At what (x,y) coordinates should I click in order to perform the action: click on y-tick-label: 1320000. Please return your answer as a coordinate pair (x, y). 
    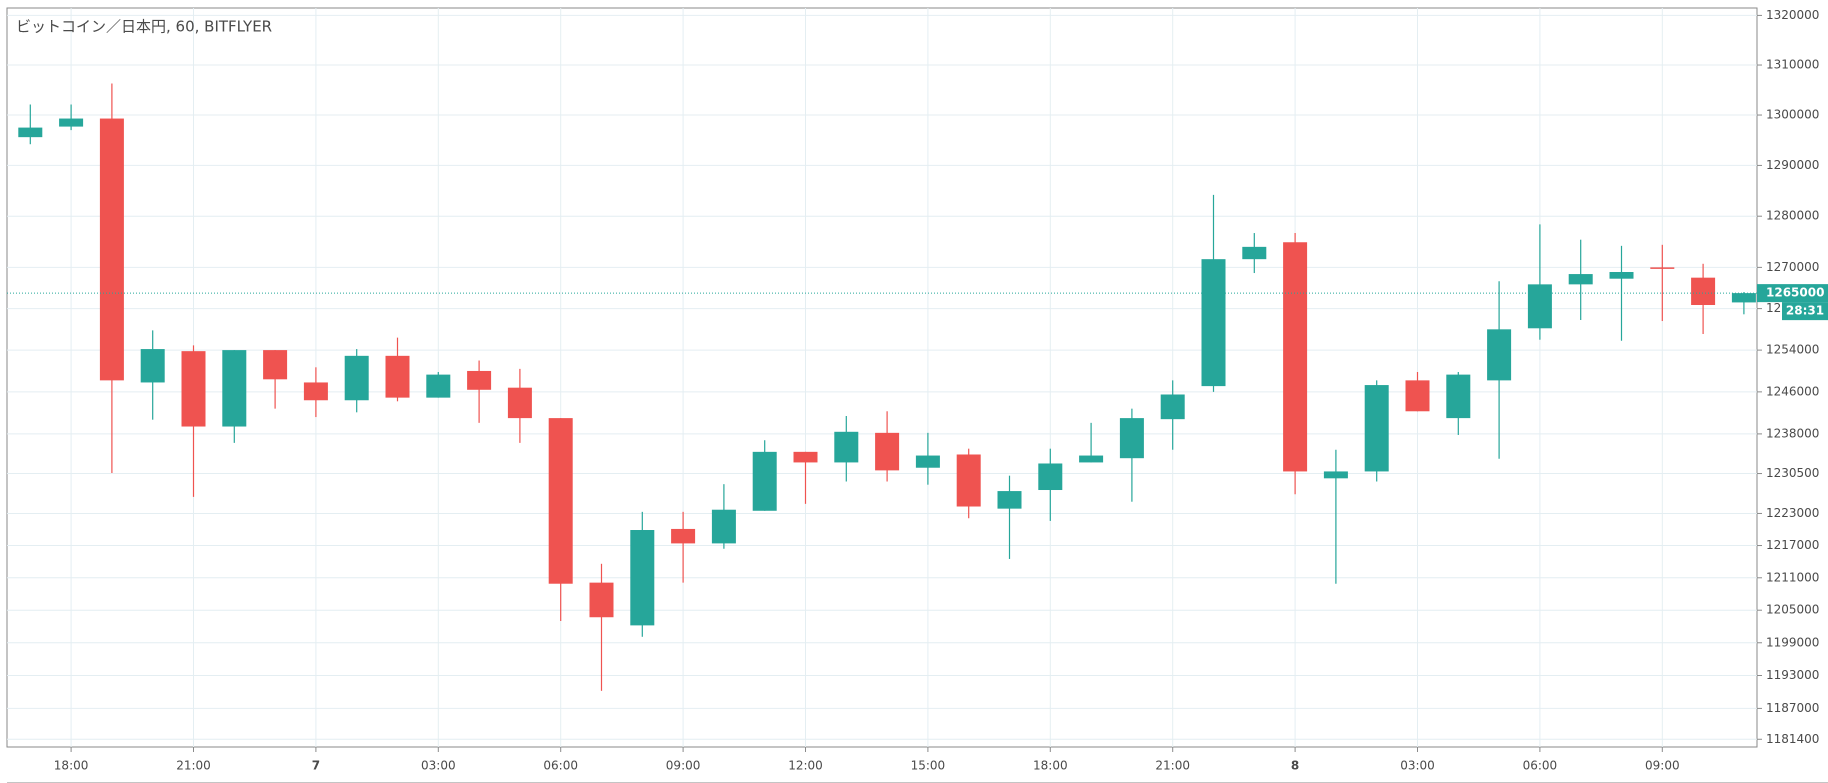
    Looking at the image, I should click on (1792, 15).